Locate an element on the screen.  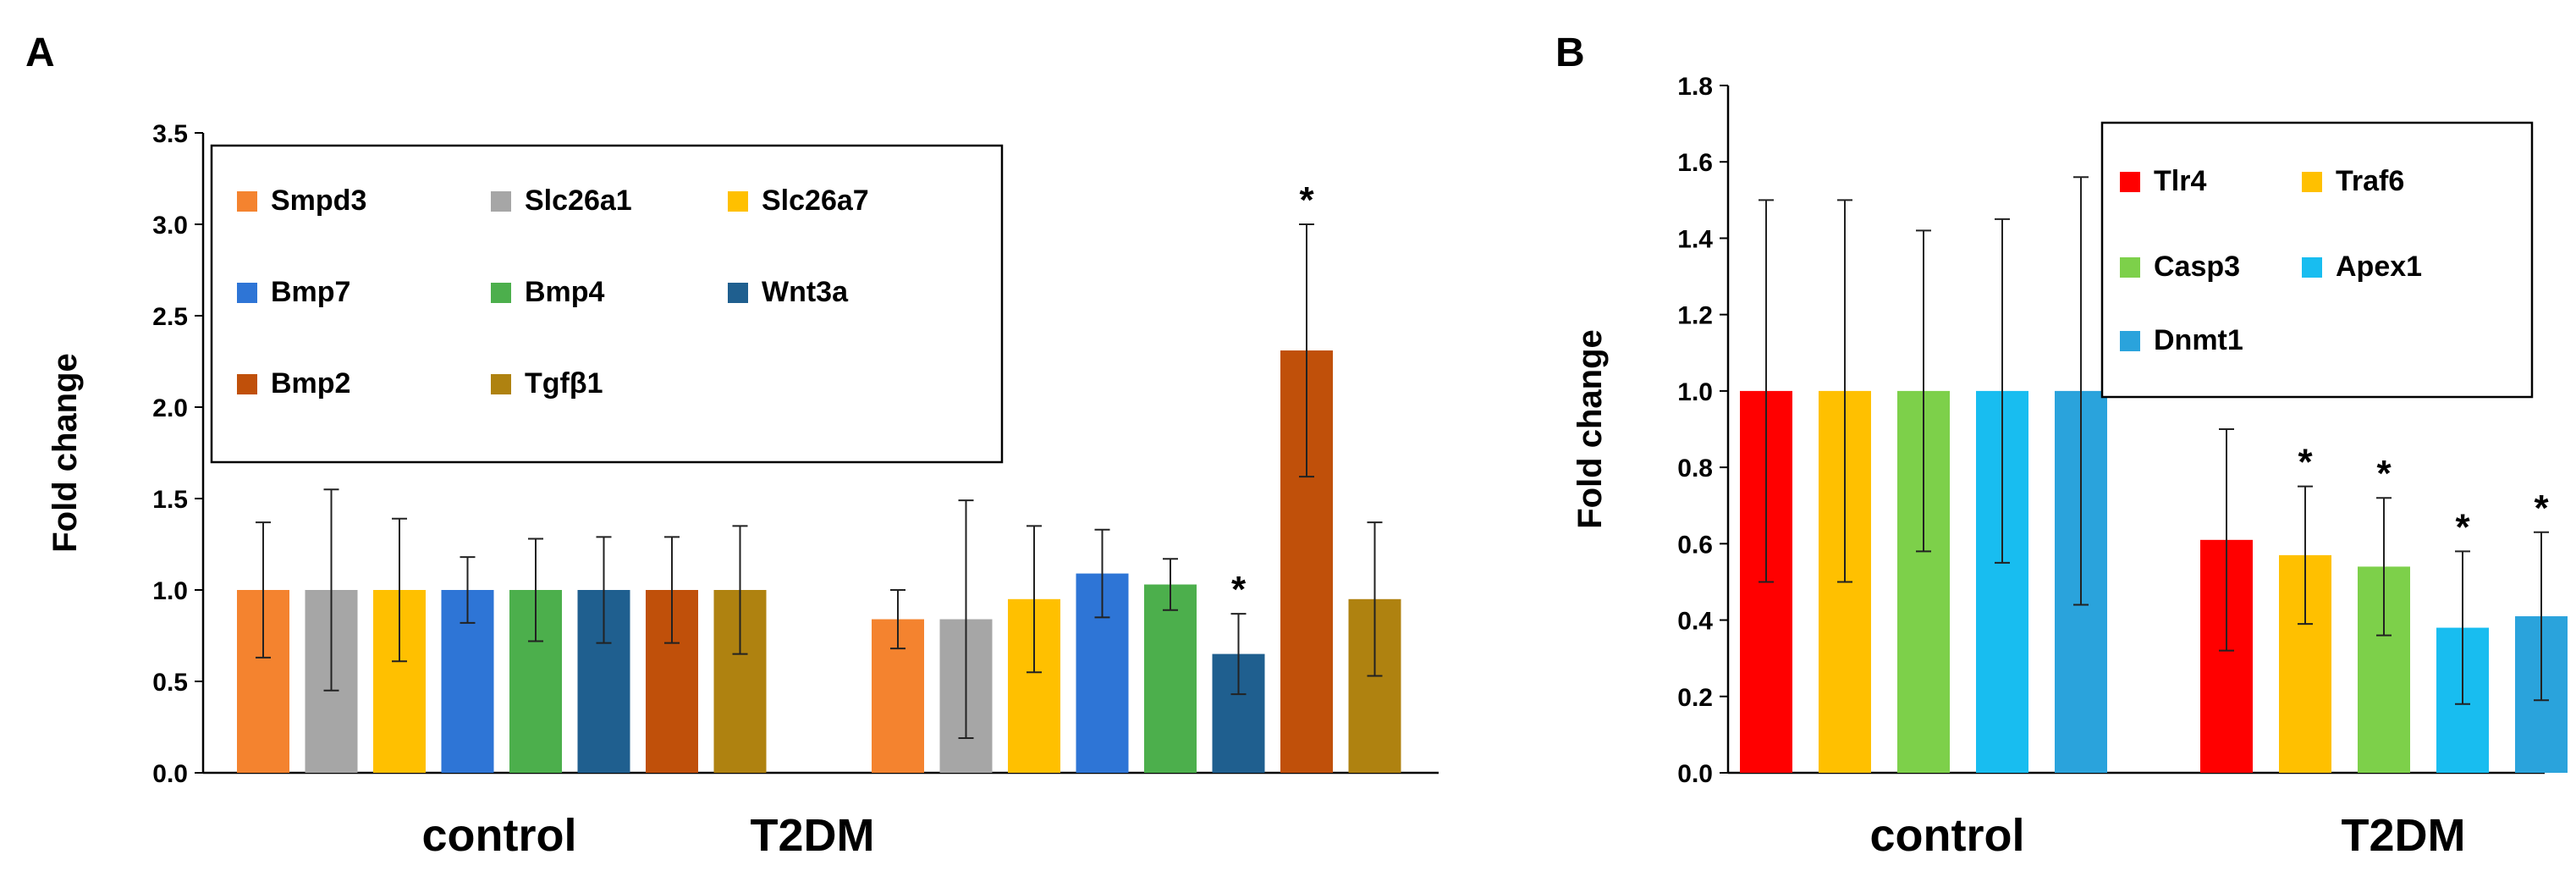
y-tick-label: 0.8 is located at coordinates (1695, 468).